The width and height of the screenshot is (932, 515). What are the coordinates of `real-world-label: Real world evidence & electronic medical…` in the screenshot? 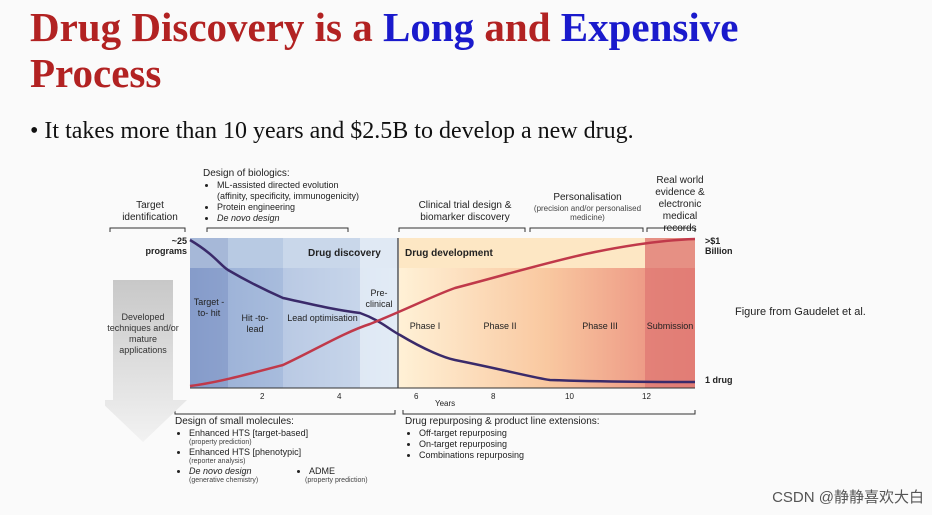 It's located at (680, 204).